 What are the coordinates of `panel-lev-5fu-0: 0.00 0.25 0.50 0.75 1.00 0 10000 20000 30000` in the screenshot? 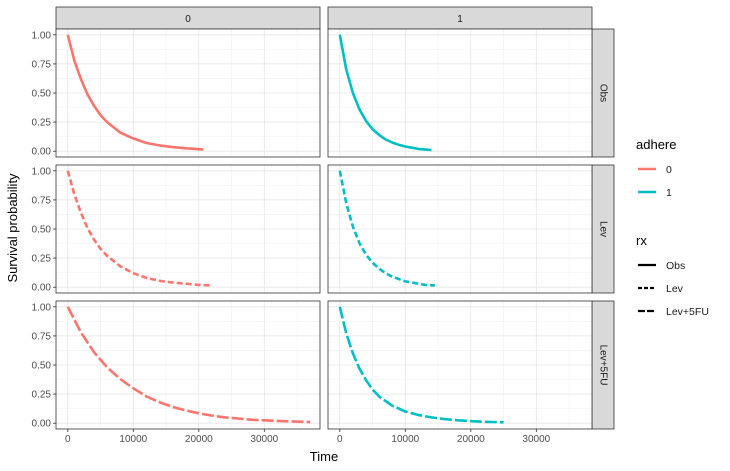 It's located at (176, 372).